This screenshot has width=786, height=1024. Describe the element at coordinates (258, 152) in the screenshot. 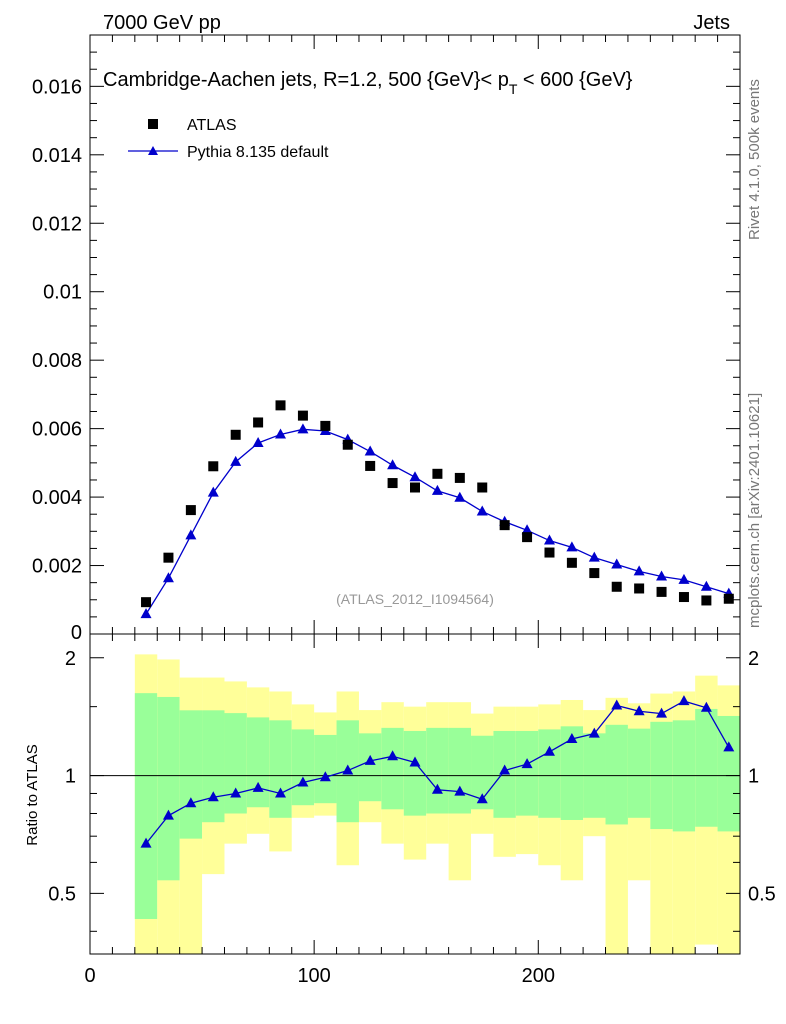

I see `legend-pythia-label: Pythia 8.135 default` at that location.